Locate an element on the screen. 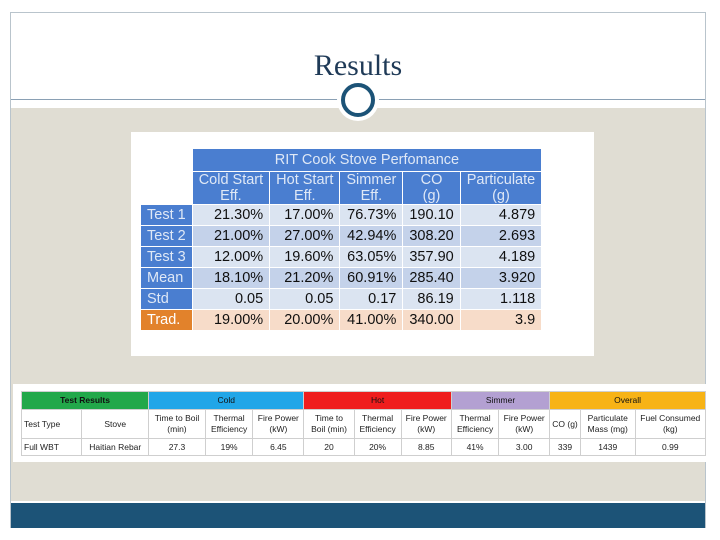  column-header: Stove is located at coordinates (115, 424).